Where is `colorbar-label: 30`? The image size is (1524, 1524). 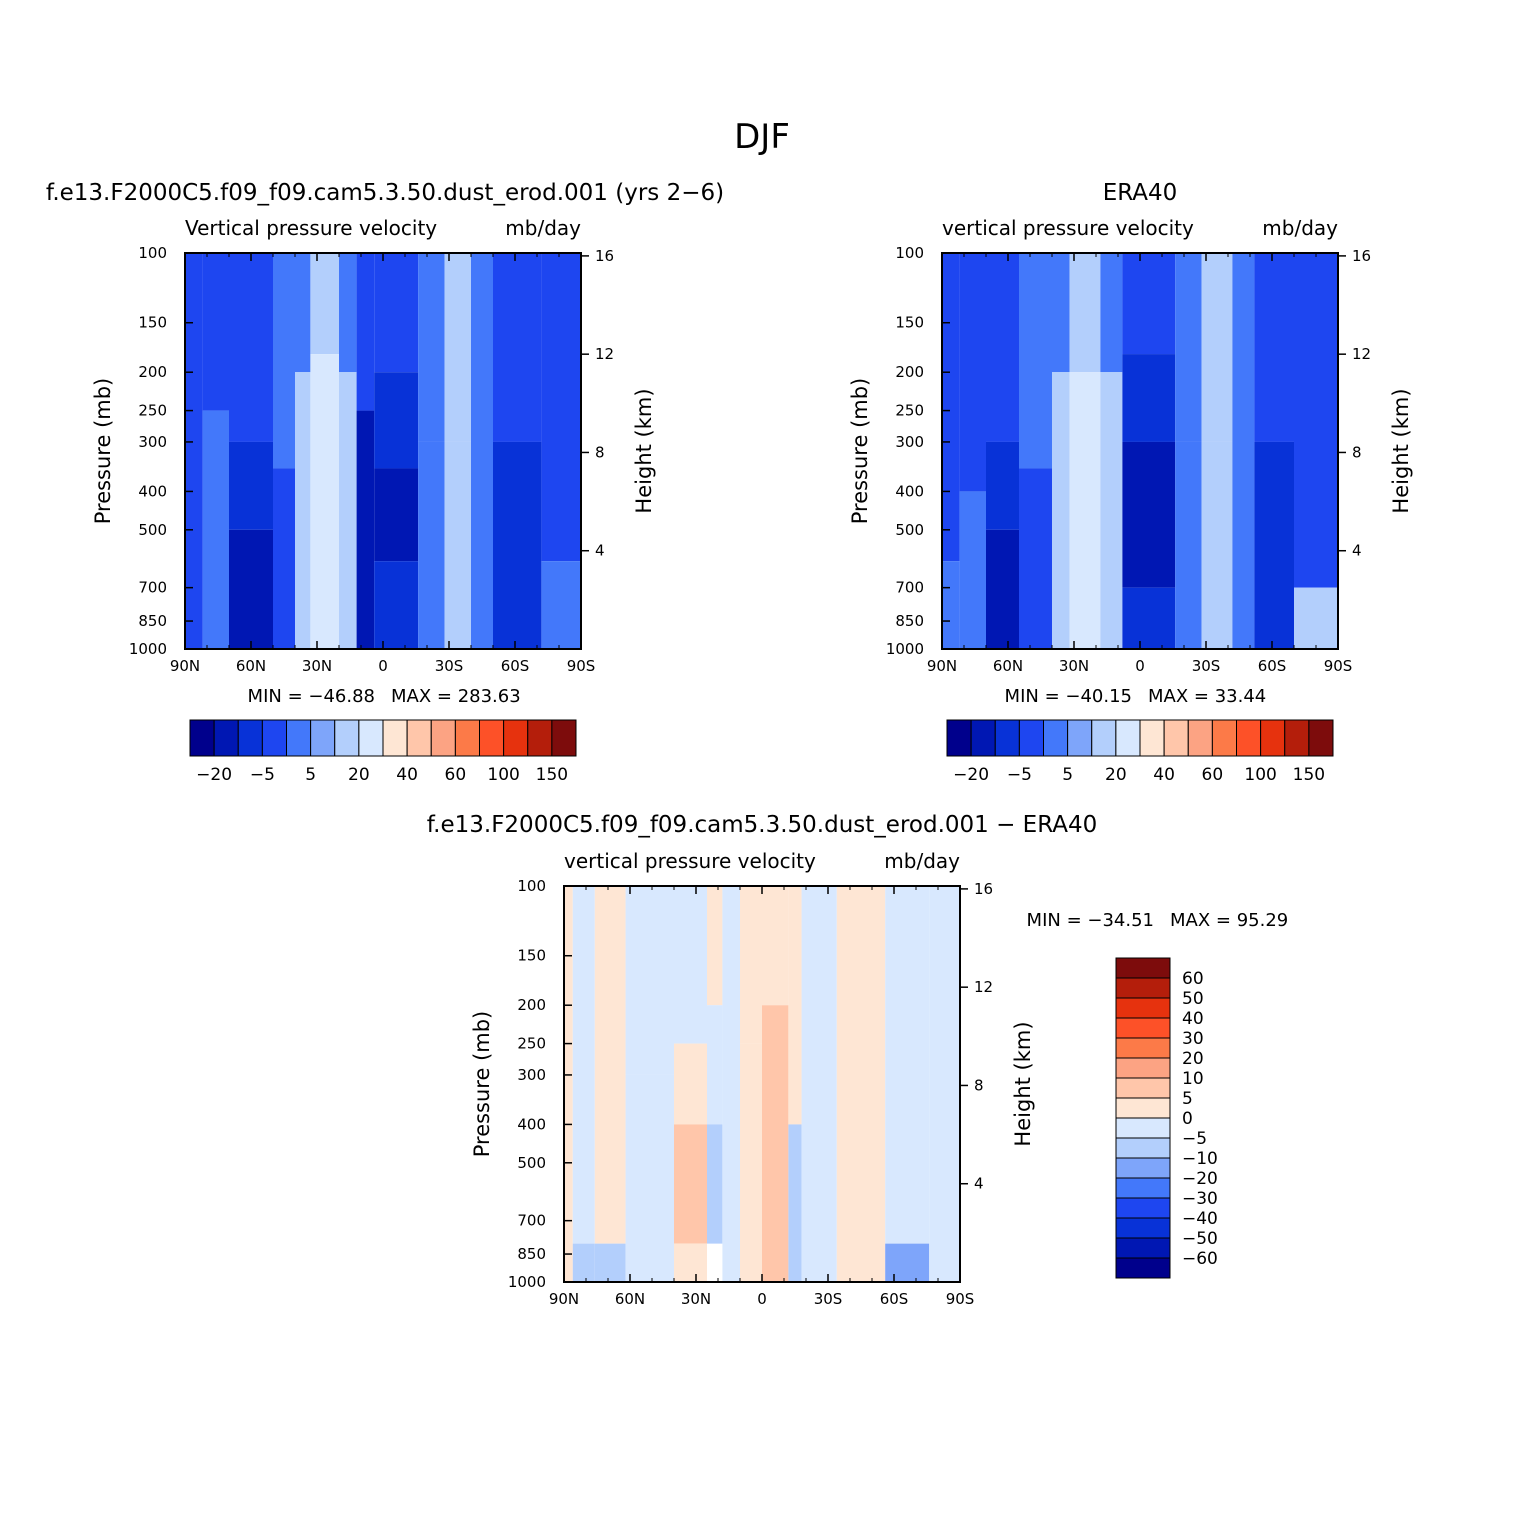 colorbar-label: 30 is located at coordinates (1193, 1039).